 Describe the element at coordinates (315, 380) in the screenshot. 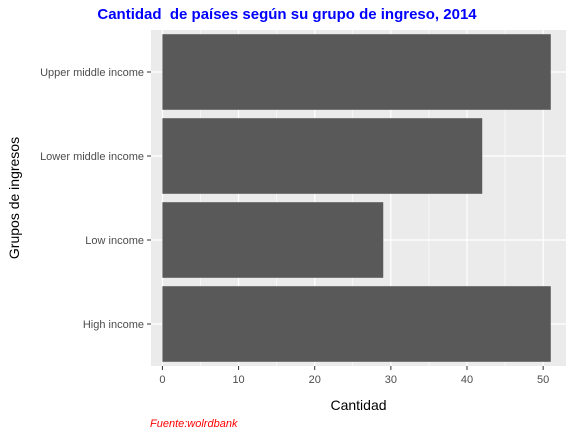

I see `x-tick-label: 20` at that location.